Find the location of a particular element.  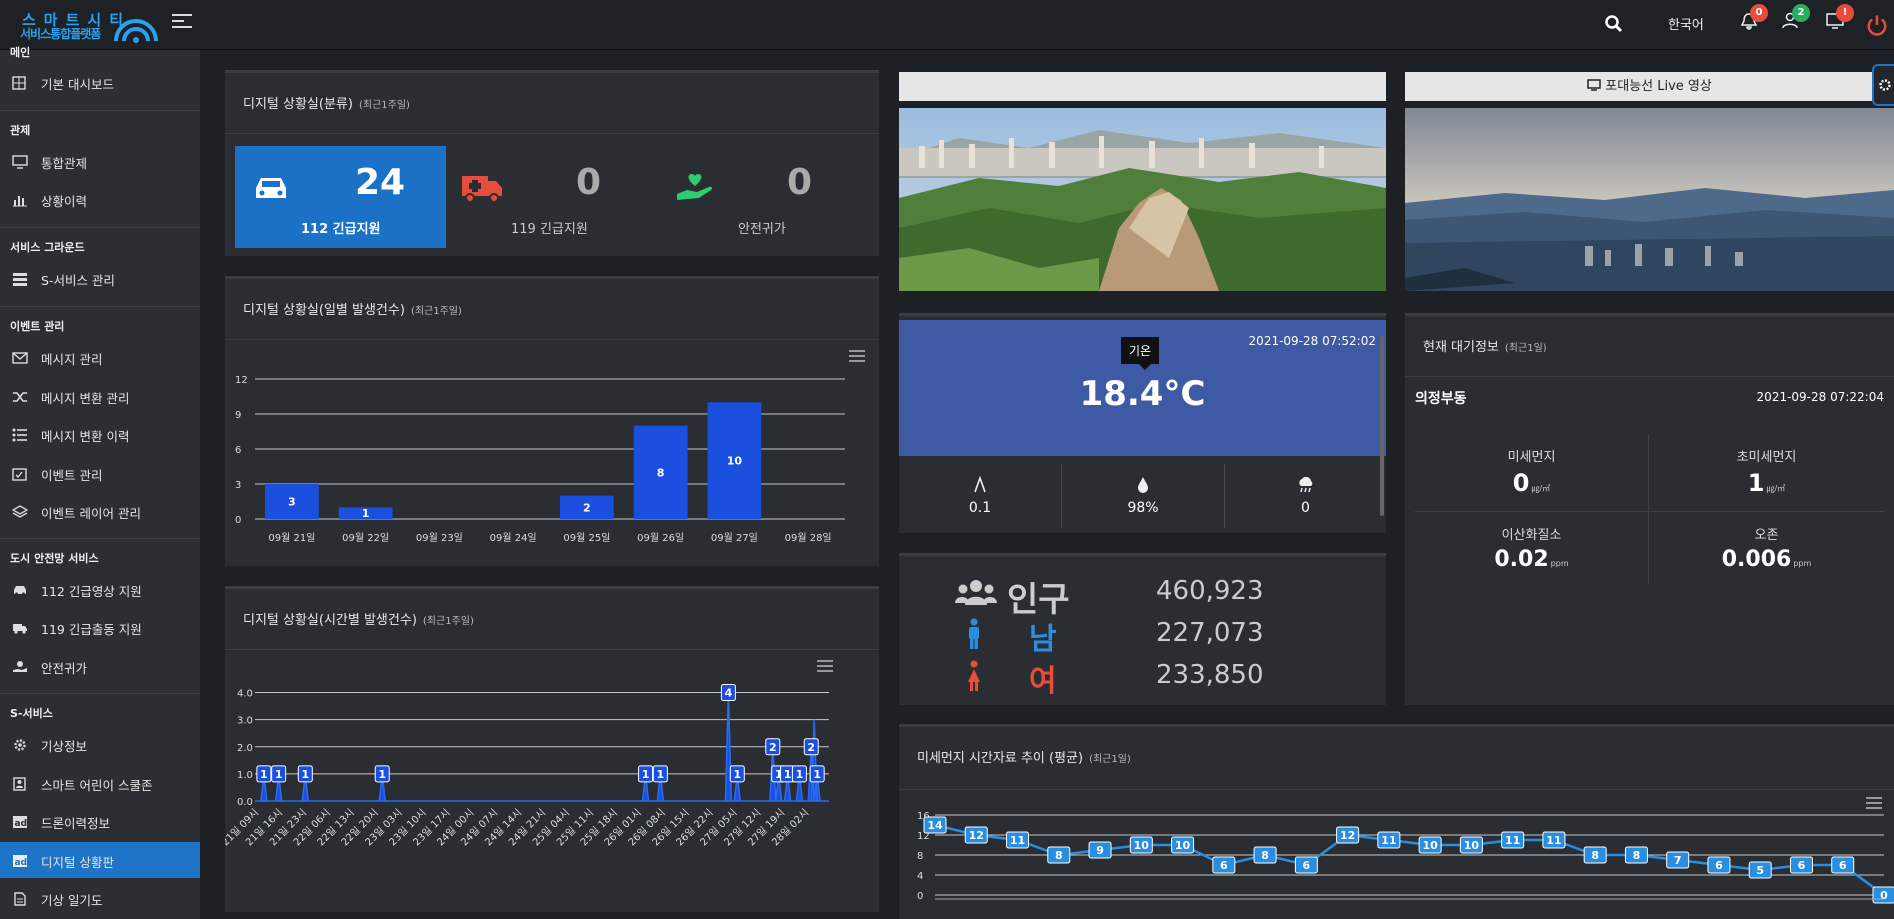

x-tick-label: 09월 24일 is located at coordinates (513, 538).